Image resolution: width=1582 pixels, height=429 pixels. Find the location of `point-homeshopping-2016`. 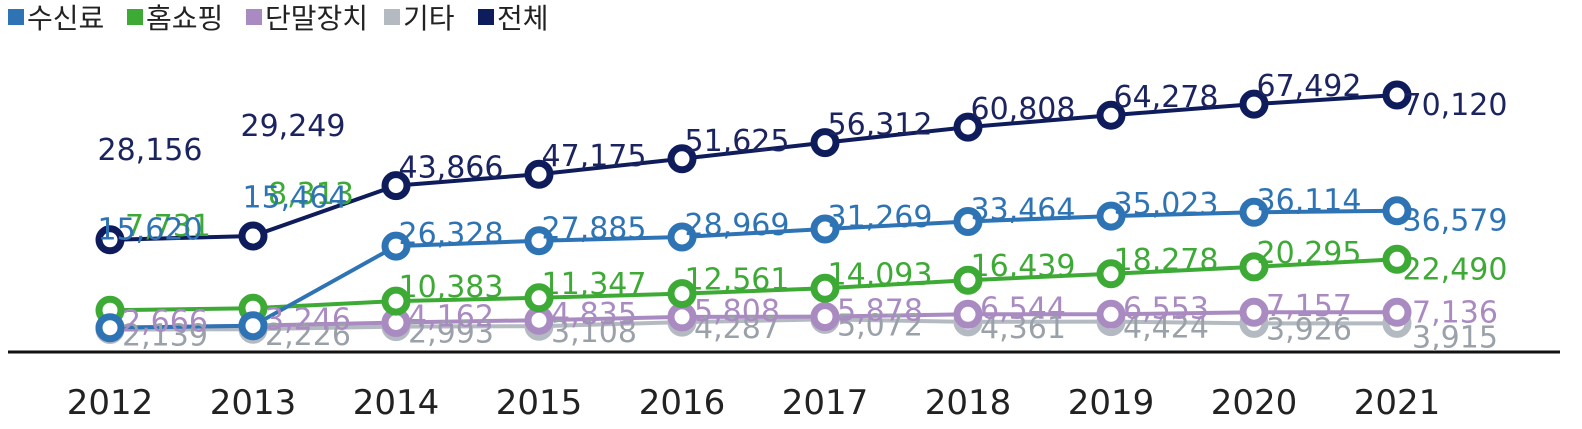

point-homeshopping-2016 is located at coordinates (682, 294).